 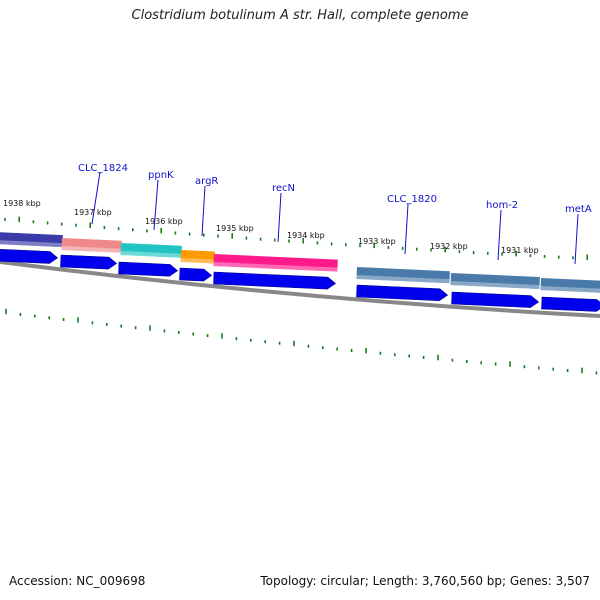 I want to click on genome-backbone, so click(x=300, y=289).